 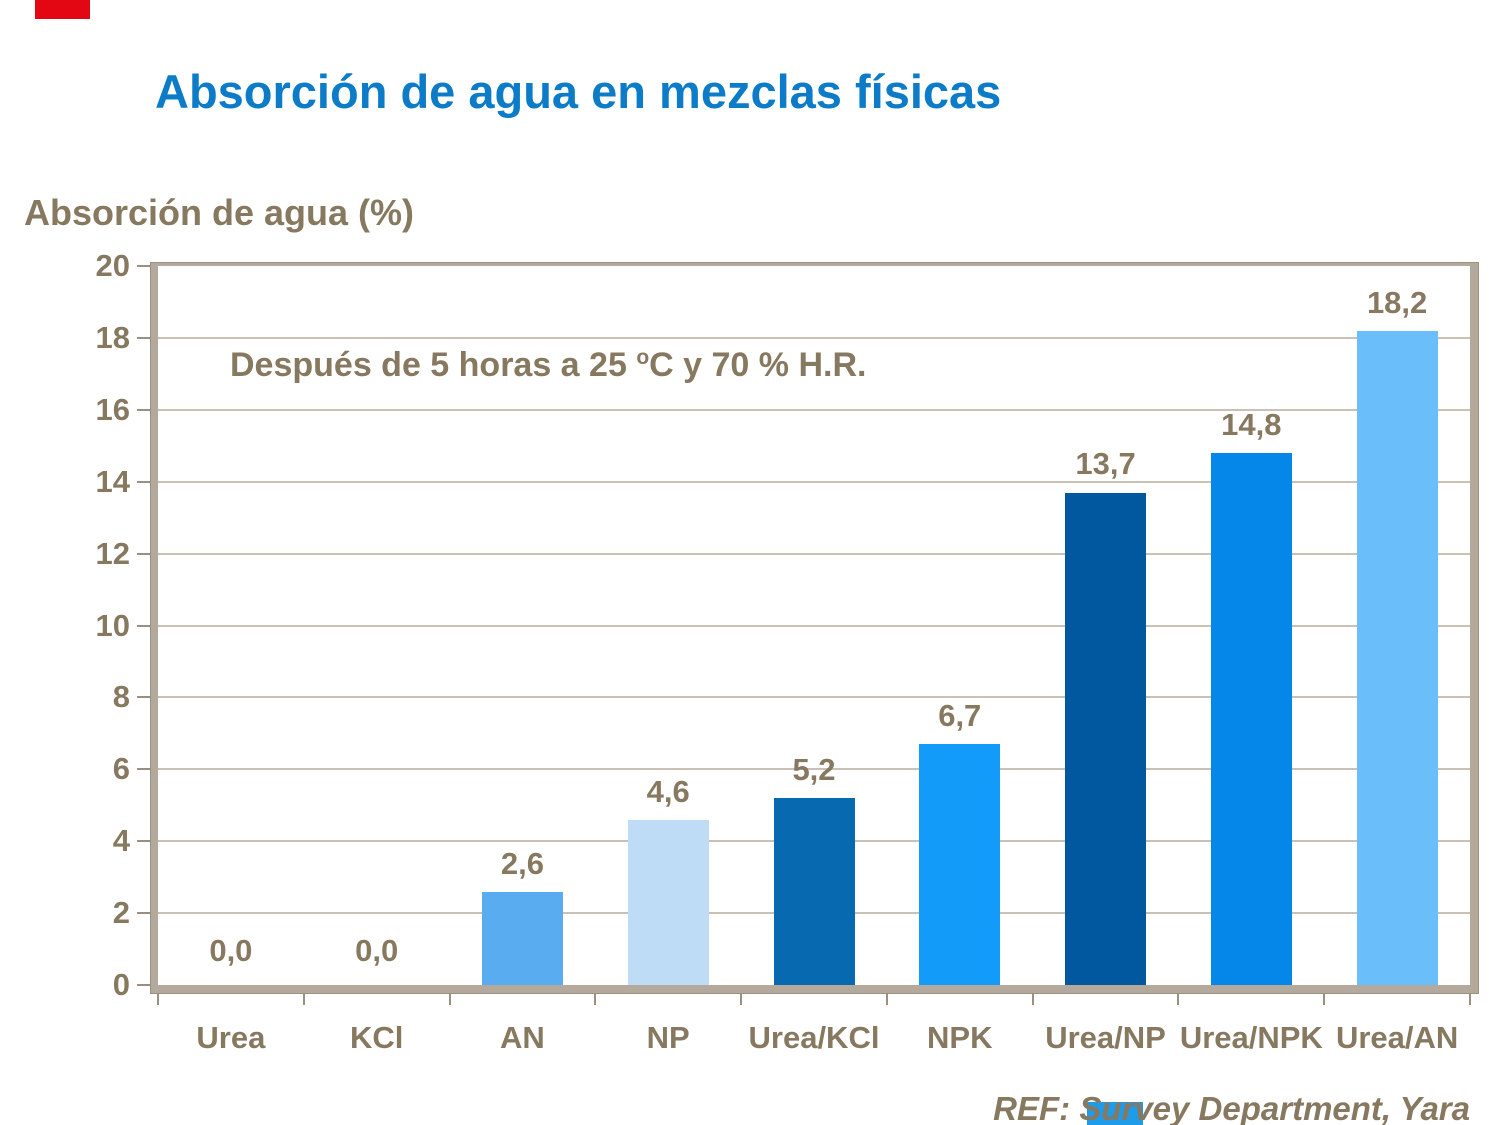 I want to click on bar-urea-np, so click(x=1106, y=738).